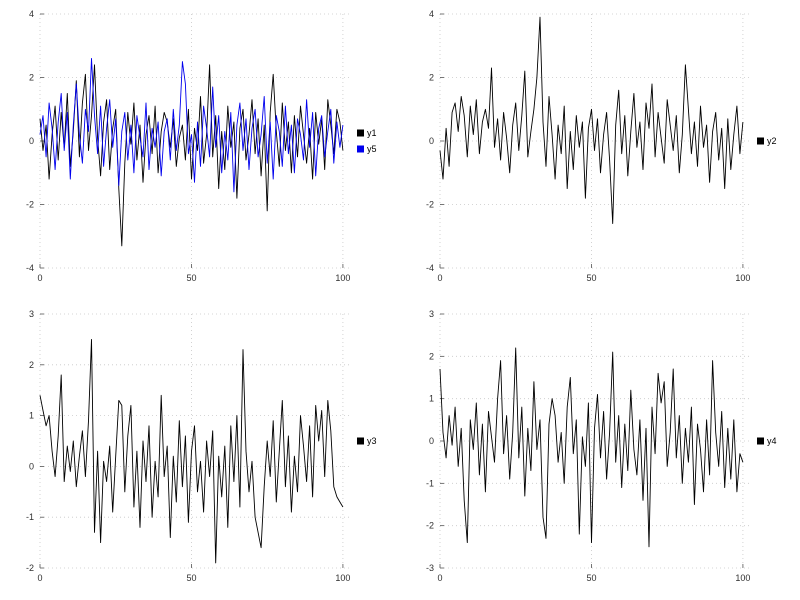  Describe the element at coordinates (430, 568) in the screenshot. I see `y-tick-label: -3` at that location.